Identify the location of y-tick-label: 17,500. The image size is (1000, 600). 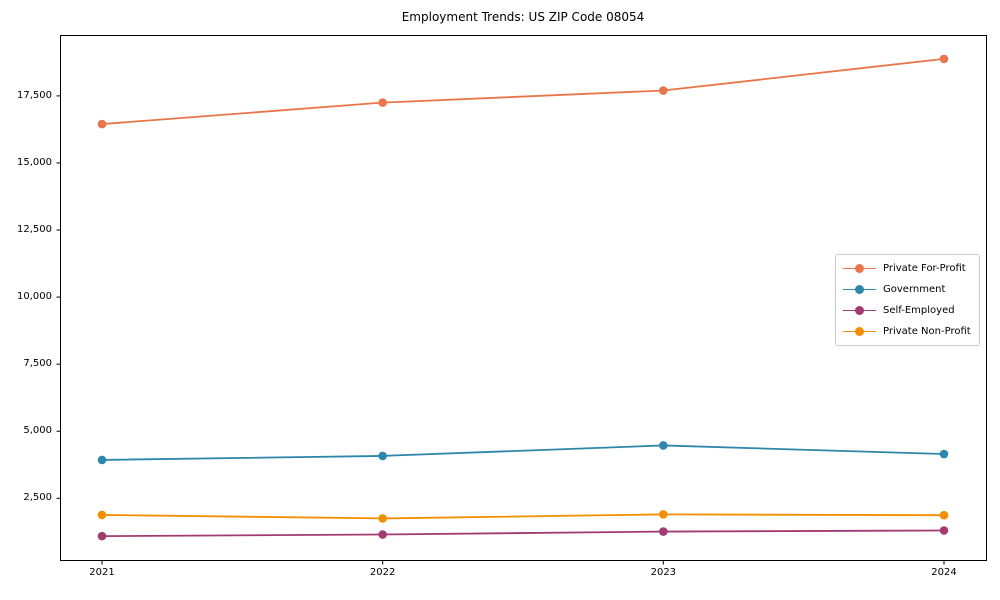
(34, 95).